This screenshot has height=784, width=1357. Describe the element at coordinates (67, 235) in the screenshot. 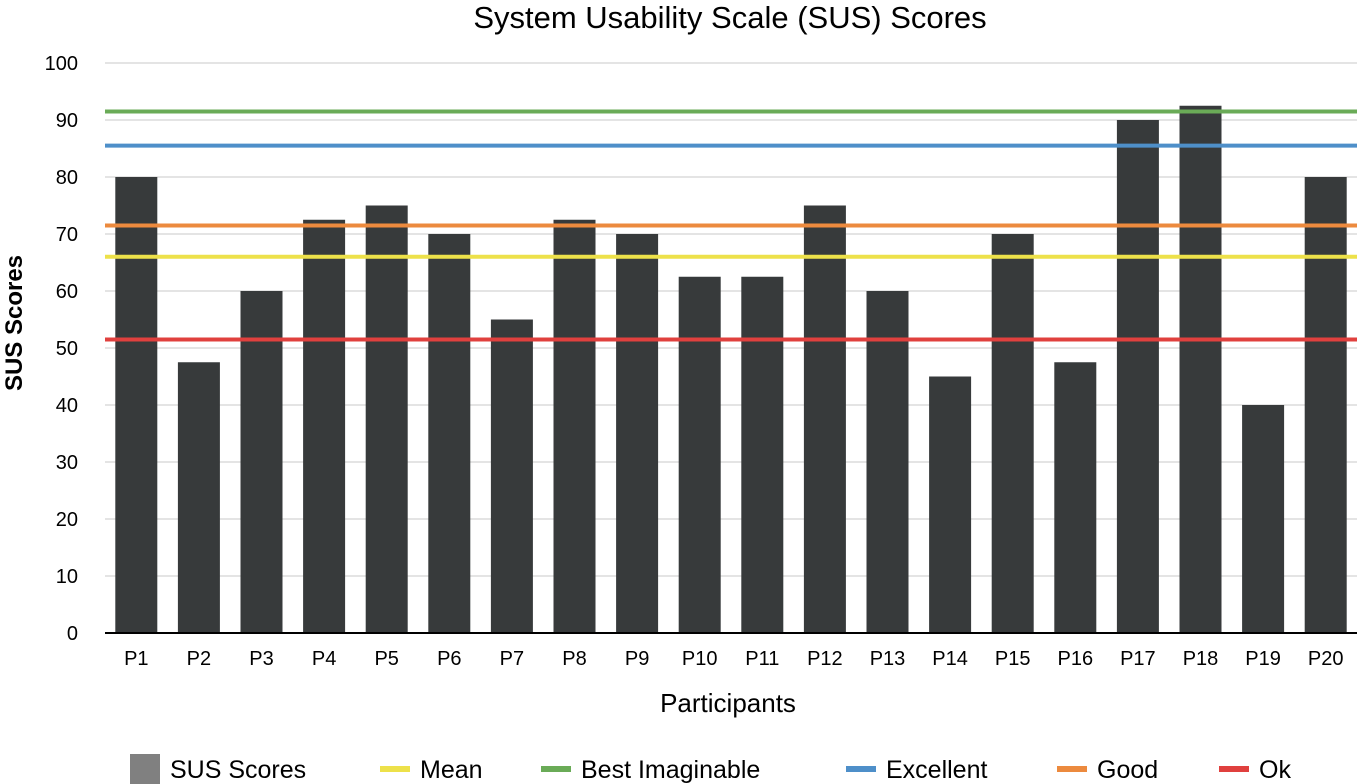

I see `y-tick-label: 70` at that location.